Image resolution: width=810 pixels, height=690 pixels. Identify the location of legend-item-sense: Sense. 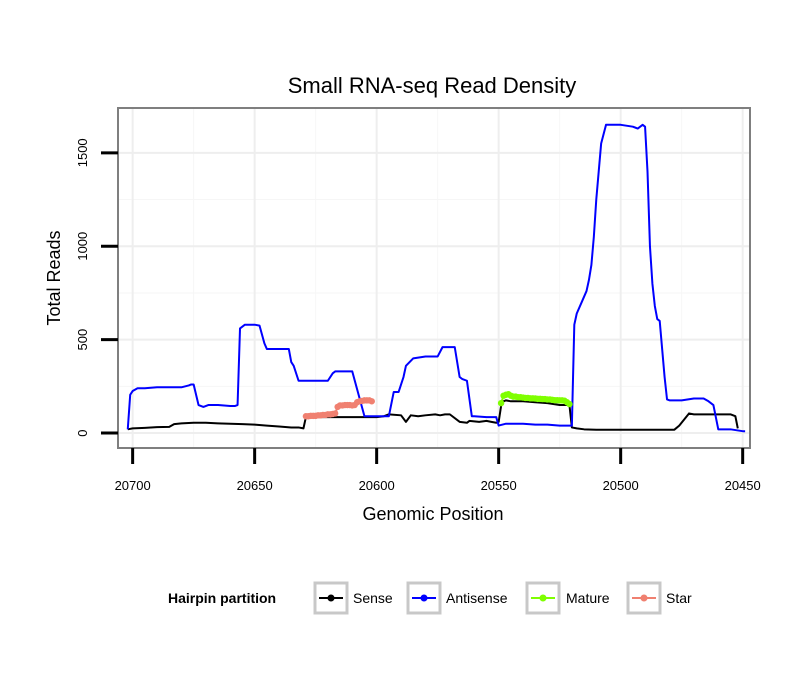
(353, 598).